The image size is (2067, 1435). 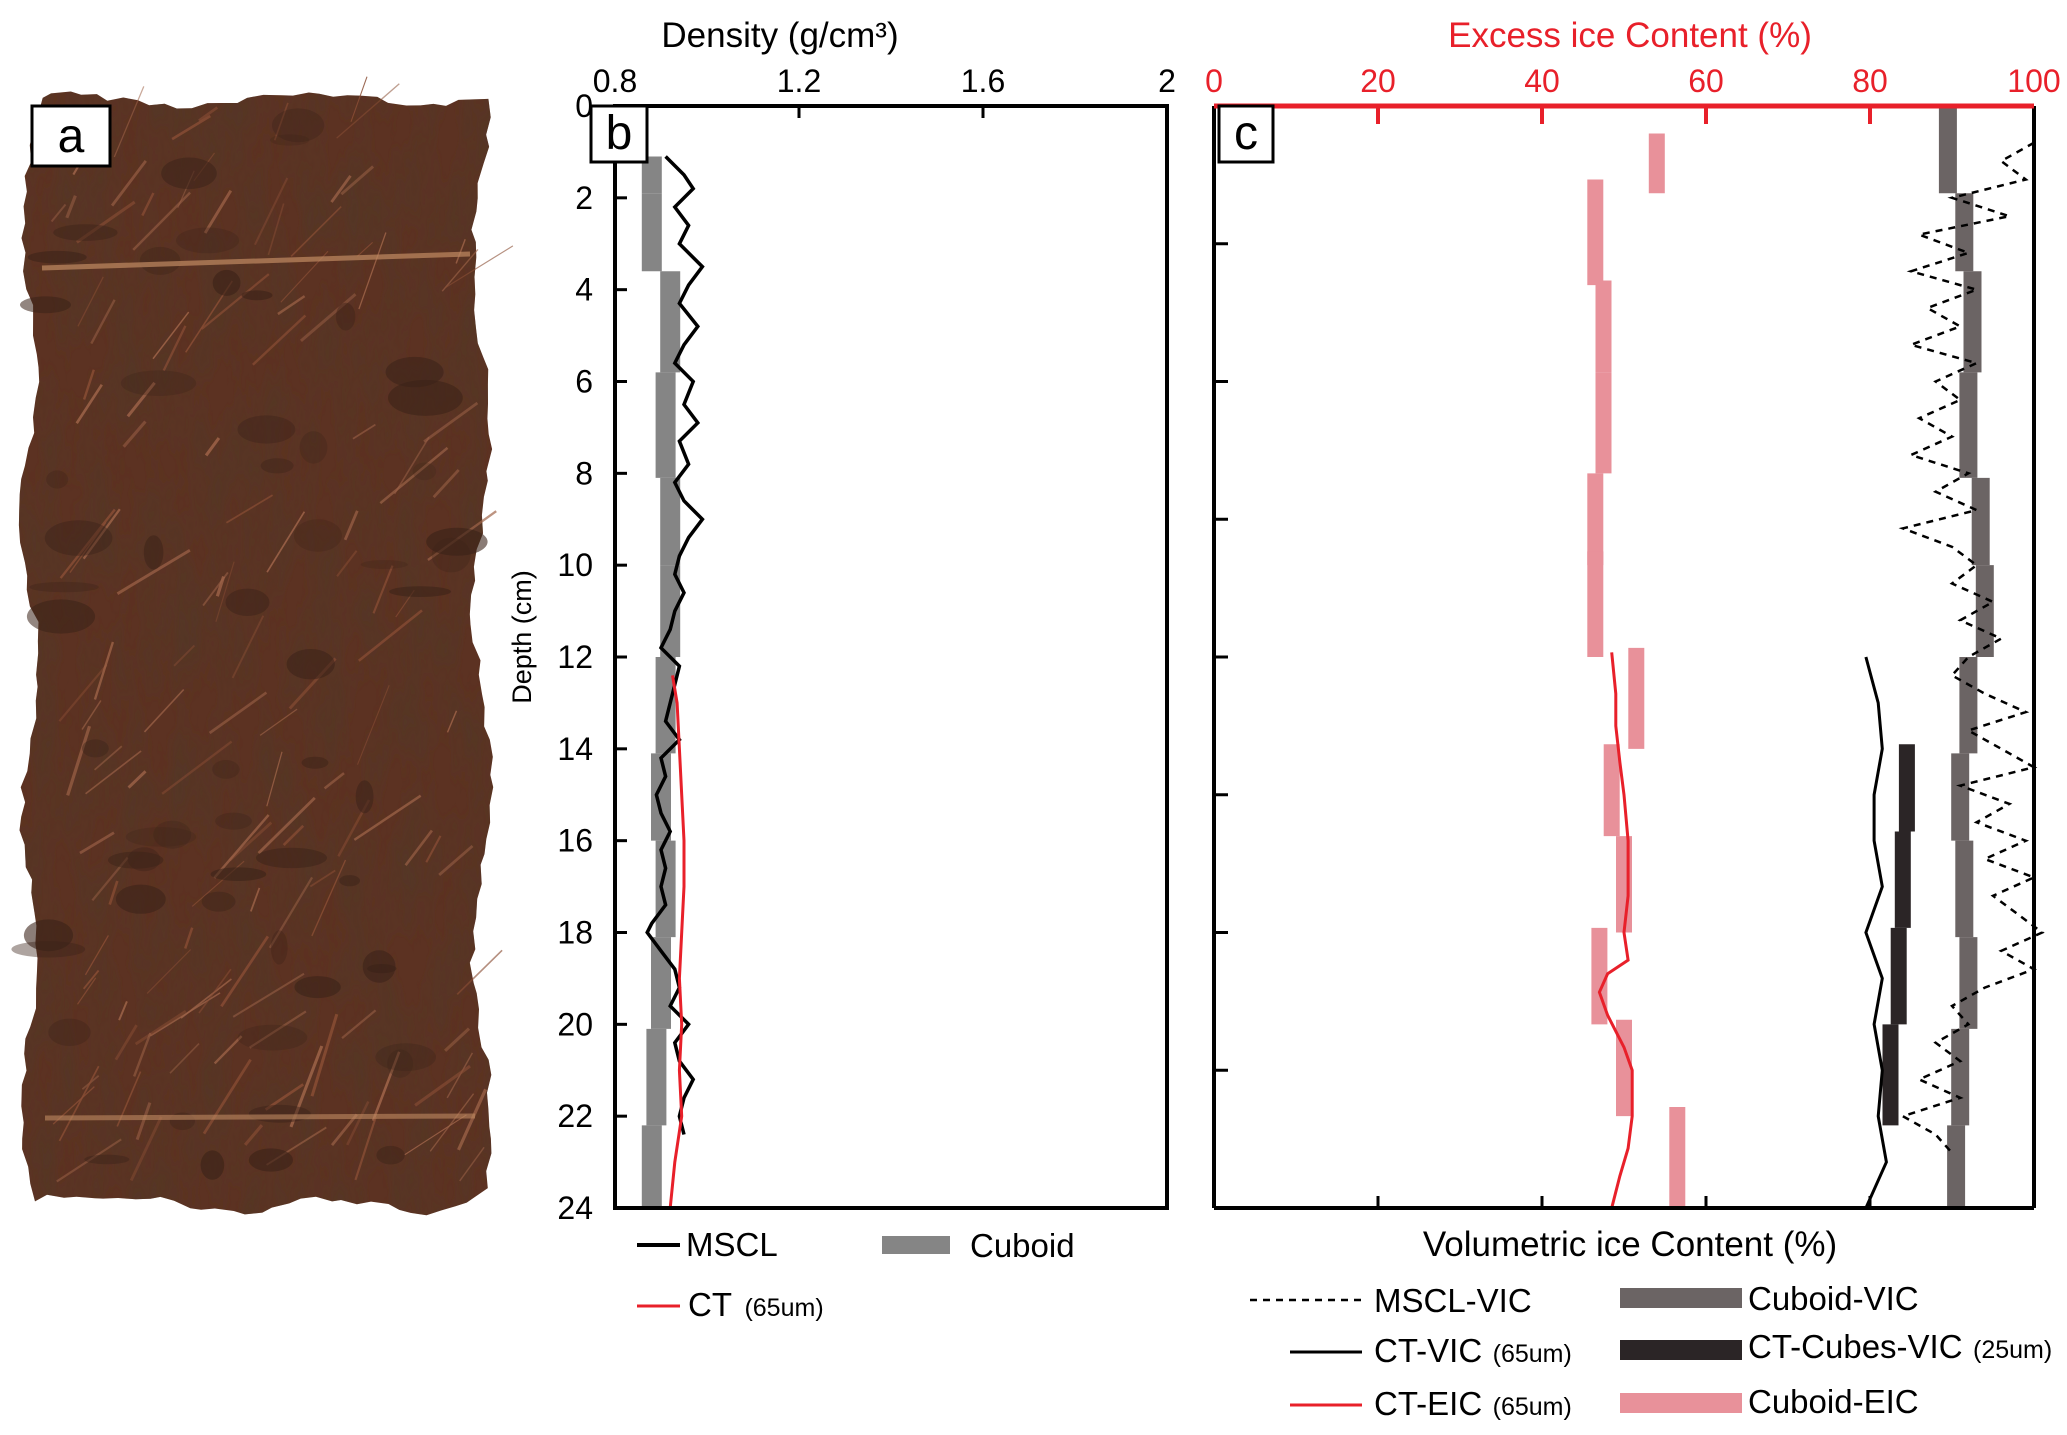 What do you see at coordinates (584, 198) in the screenshot?
I see `depth-tick-label: 2` at bounding box center [584, 198].